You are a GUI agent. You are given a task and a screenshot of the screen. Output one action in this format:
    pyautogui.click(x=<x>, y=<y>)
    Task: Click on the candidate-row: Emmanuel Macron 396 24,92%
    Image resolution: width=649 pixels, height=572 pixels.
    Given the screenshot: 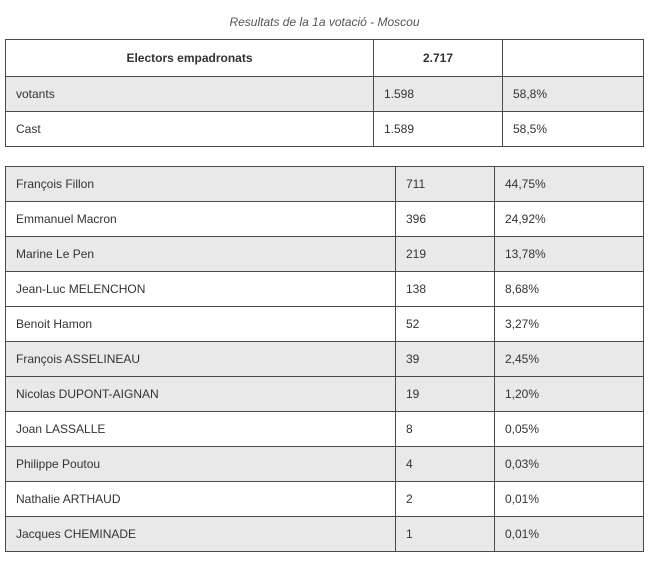 What is the action you would take?
    pyautogui.click(x=324, y=219)
    